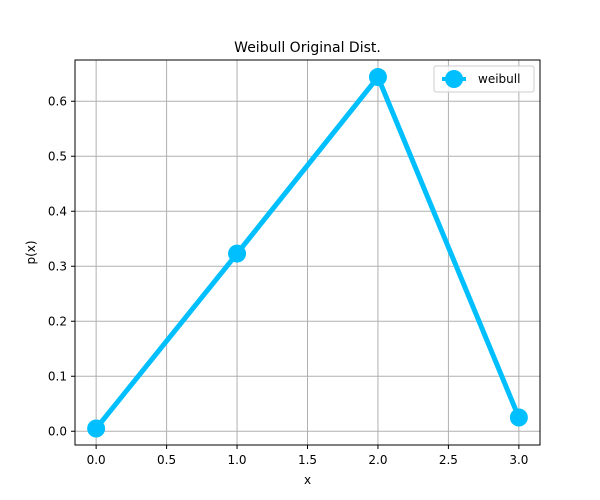  I want to click on y-tick-label: 0.6, so click(57, 101).